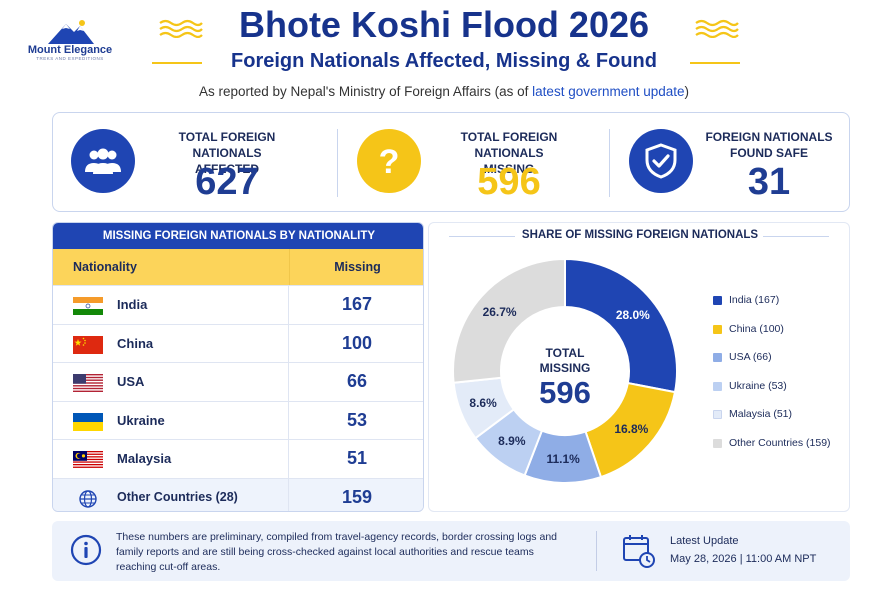  I want to click on source-highlight: latest government update, so click(608, 91).